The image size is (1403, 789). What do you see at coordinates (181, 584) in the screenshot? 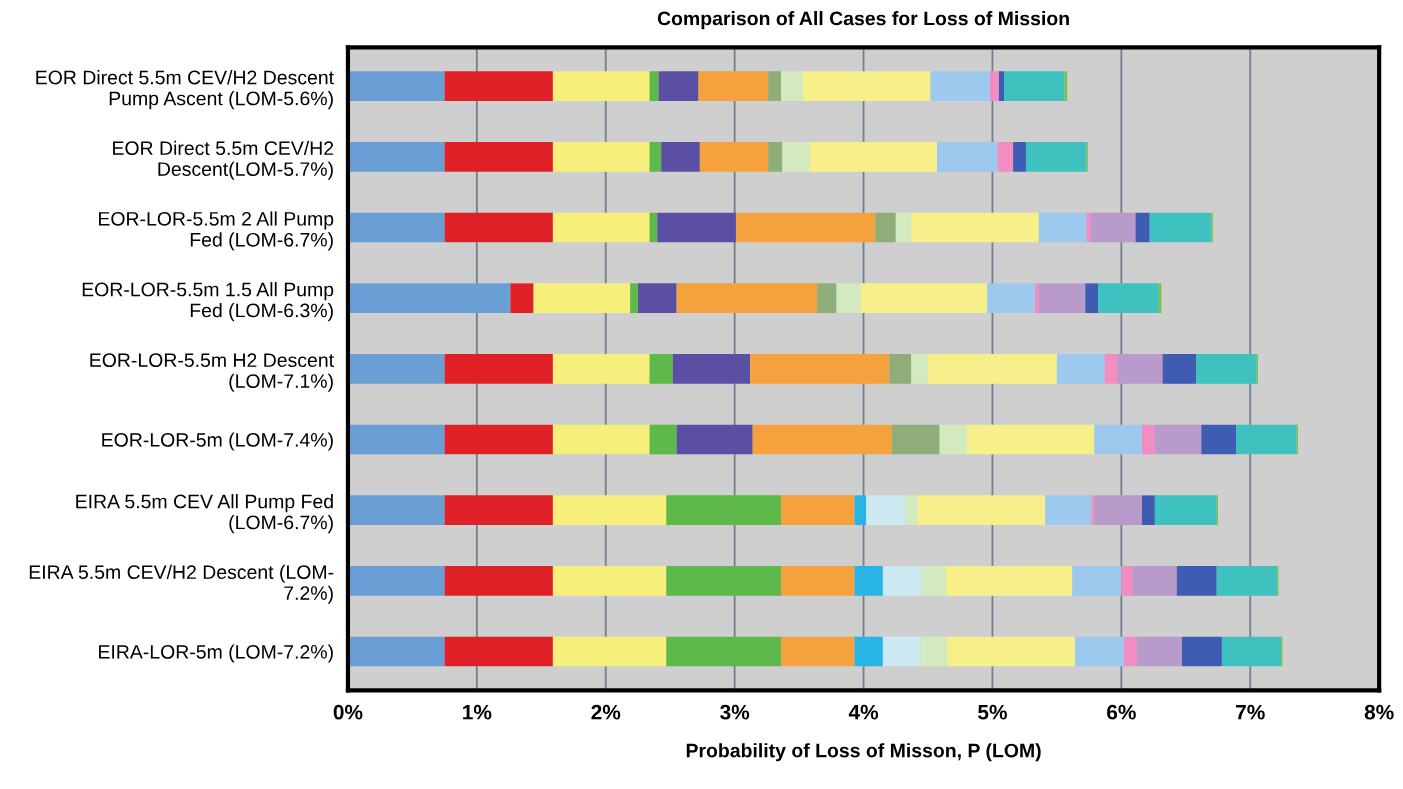
I see `y-tick-label: EIRA 5.5m CEV/H2 Descent (LOM- 7.2%)` at bounding box center [181, 584].